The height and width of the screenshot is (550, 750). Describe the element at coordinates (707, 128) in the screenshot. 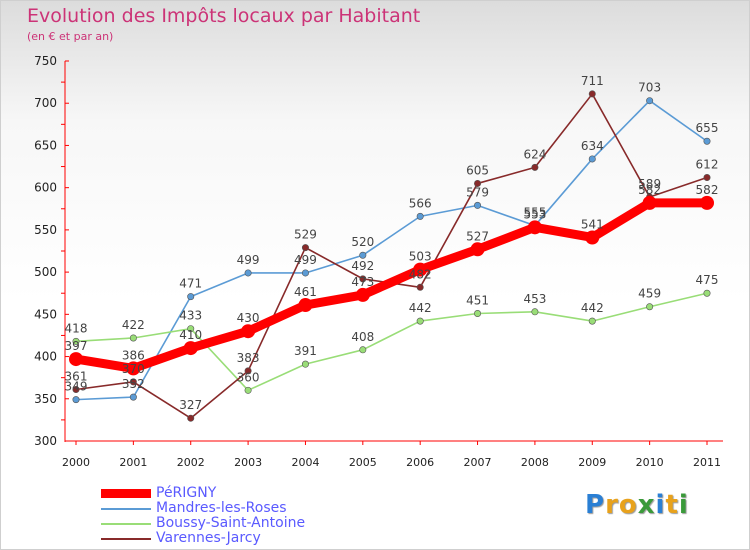

I see `data-label: 655` at that location.